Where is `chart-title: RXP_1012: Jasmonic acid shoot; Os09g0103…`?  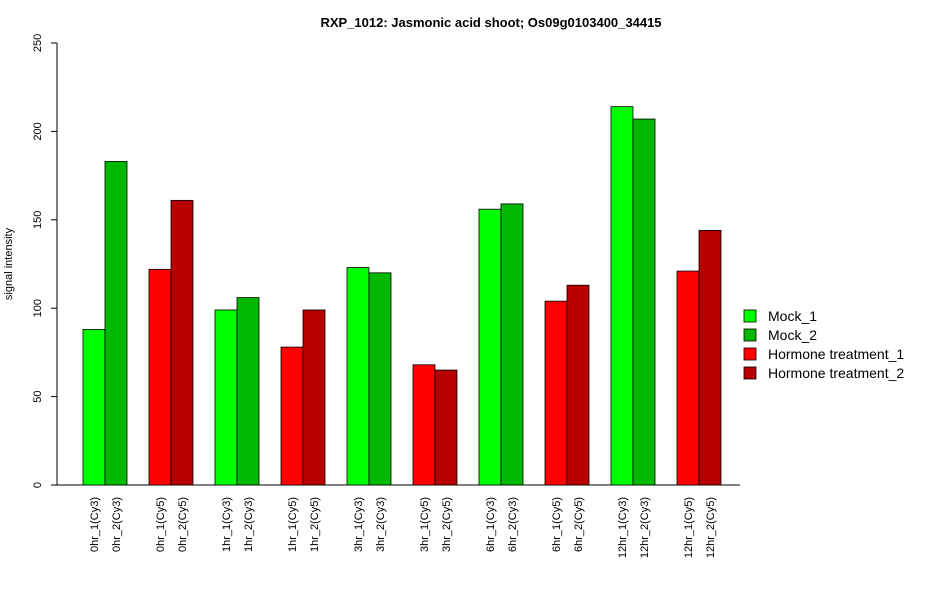
chart-title: RXP_1012: Jasmonic acid shoot; Os09g0103… is located at coordinates (490, 22).